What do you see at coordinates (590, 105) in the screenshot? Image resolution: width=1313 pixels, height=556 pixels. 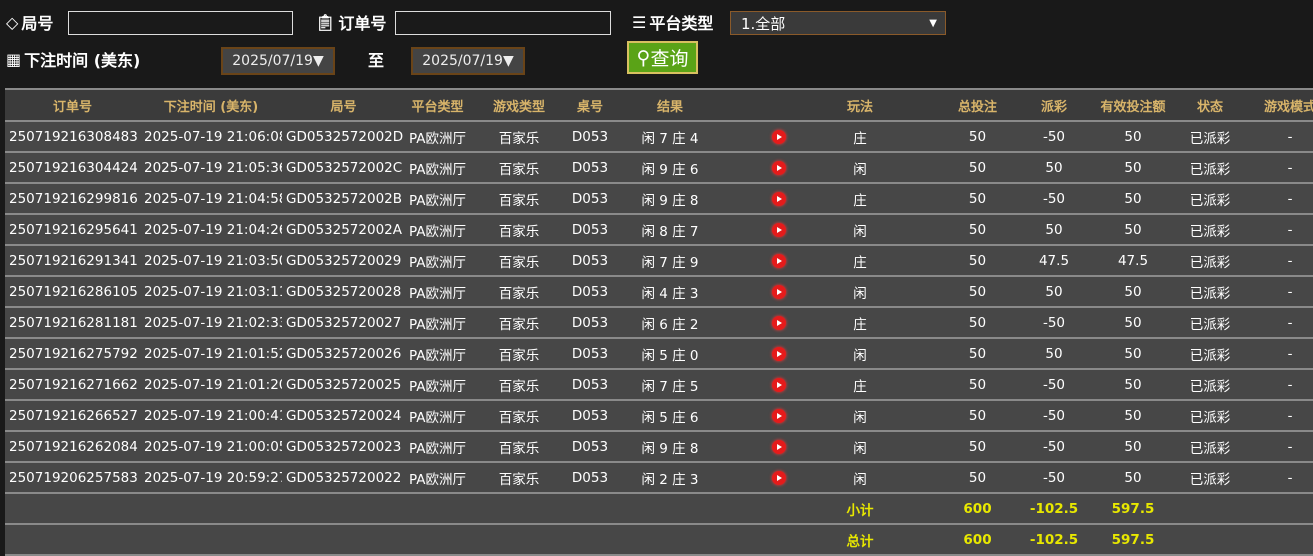 I see `column-header: 桌号` at bounding box center [590, 105].